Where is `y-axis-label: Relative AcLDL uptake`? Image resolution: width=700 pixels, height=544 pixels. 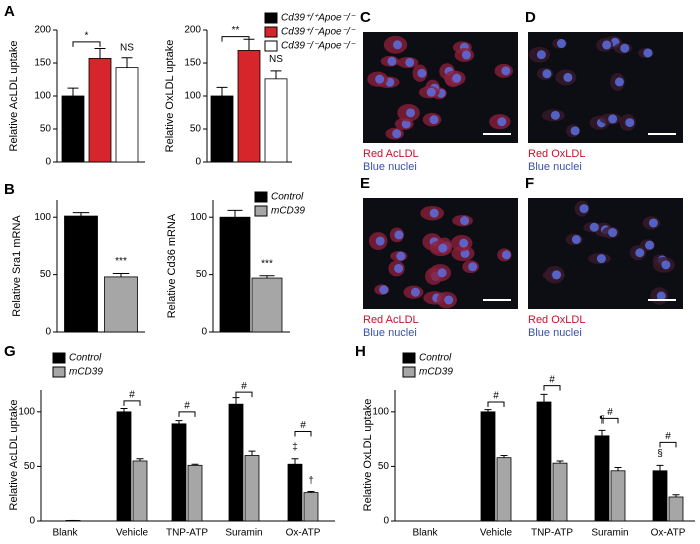 y-axis-label: Relative AcLDL uptake is located at coordinates (14, 455).